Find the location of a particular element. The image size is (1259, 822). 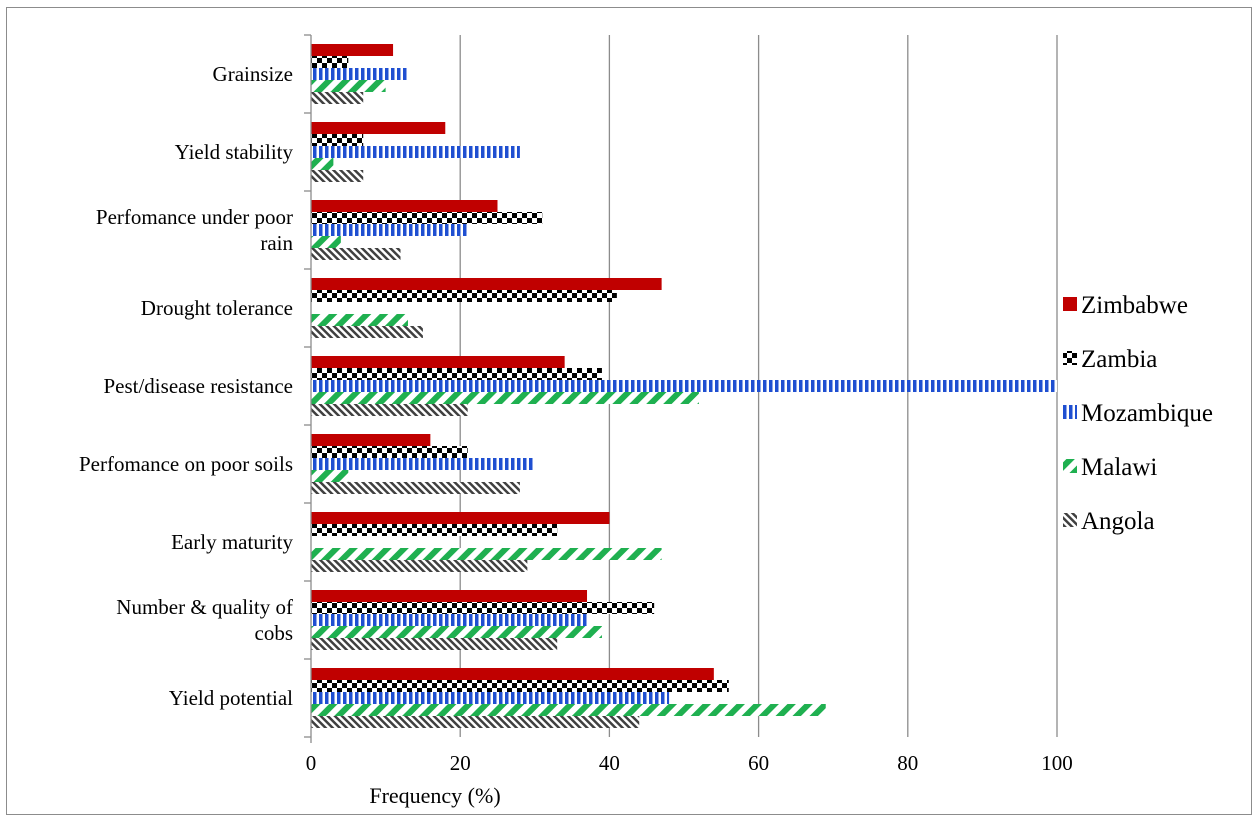

legend-label: Angola is located at coordinates (1118, 521).